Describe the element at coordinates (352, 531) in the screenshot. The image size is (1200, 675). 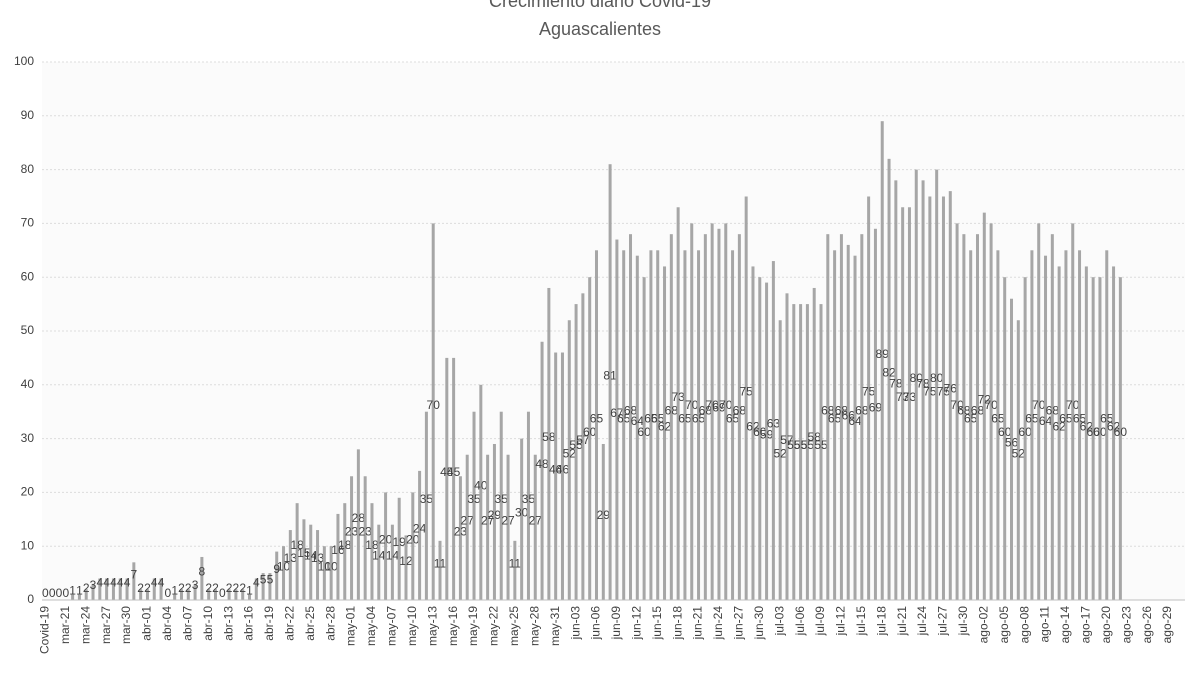
I see `data-label: 23` at that location.